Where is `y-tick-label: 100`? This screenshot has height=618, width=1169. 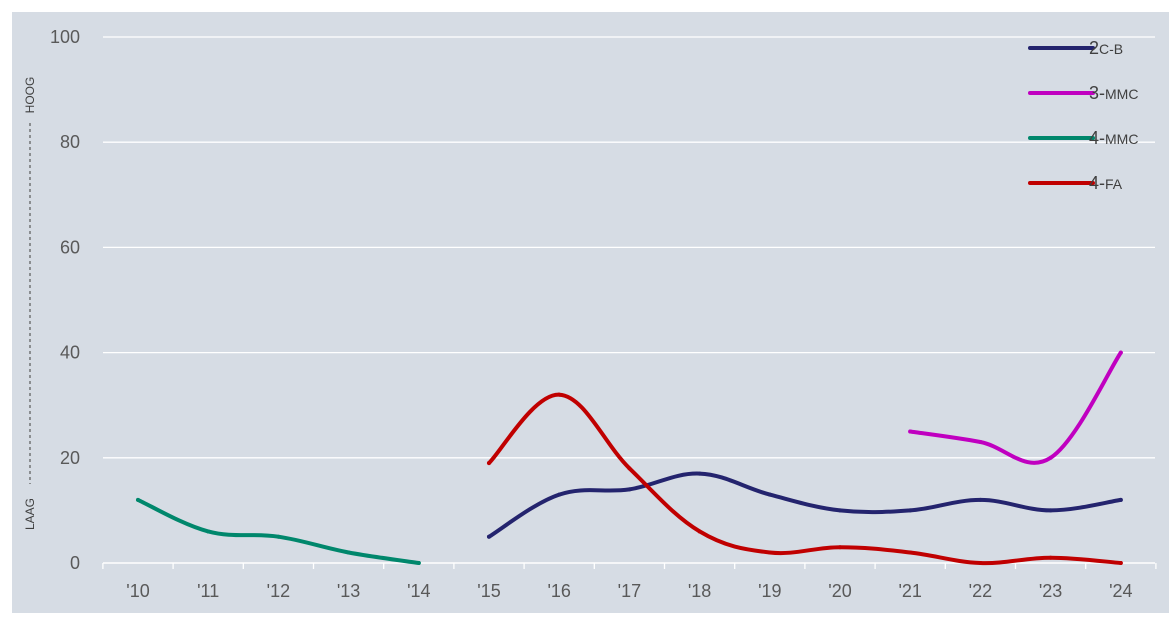 y-tick-label: 100 is located at coordinates (65, 37).